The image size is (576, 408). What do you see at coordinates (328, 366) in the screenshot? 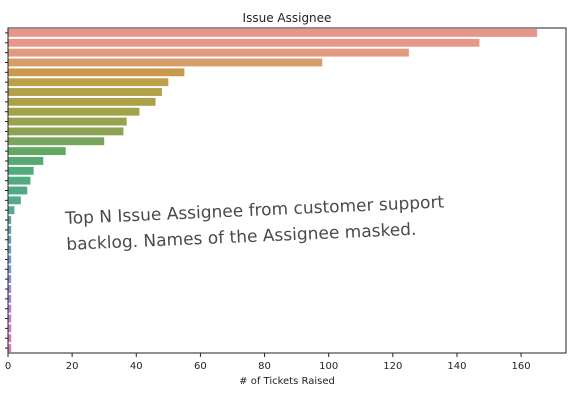
I see `x-tick-label: 100` at bounding box center [328, 366].